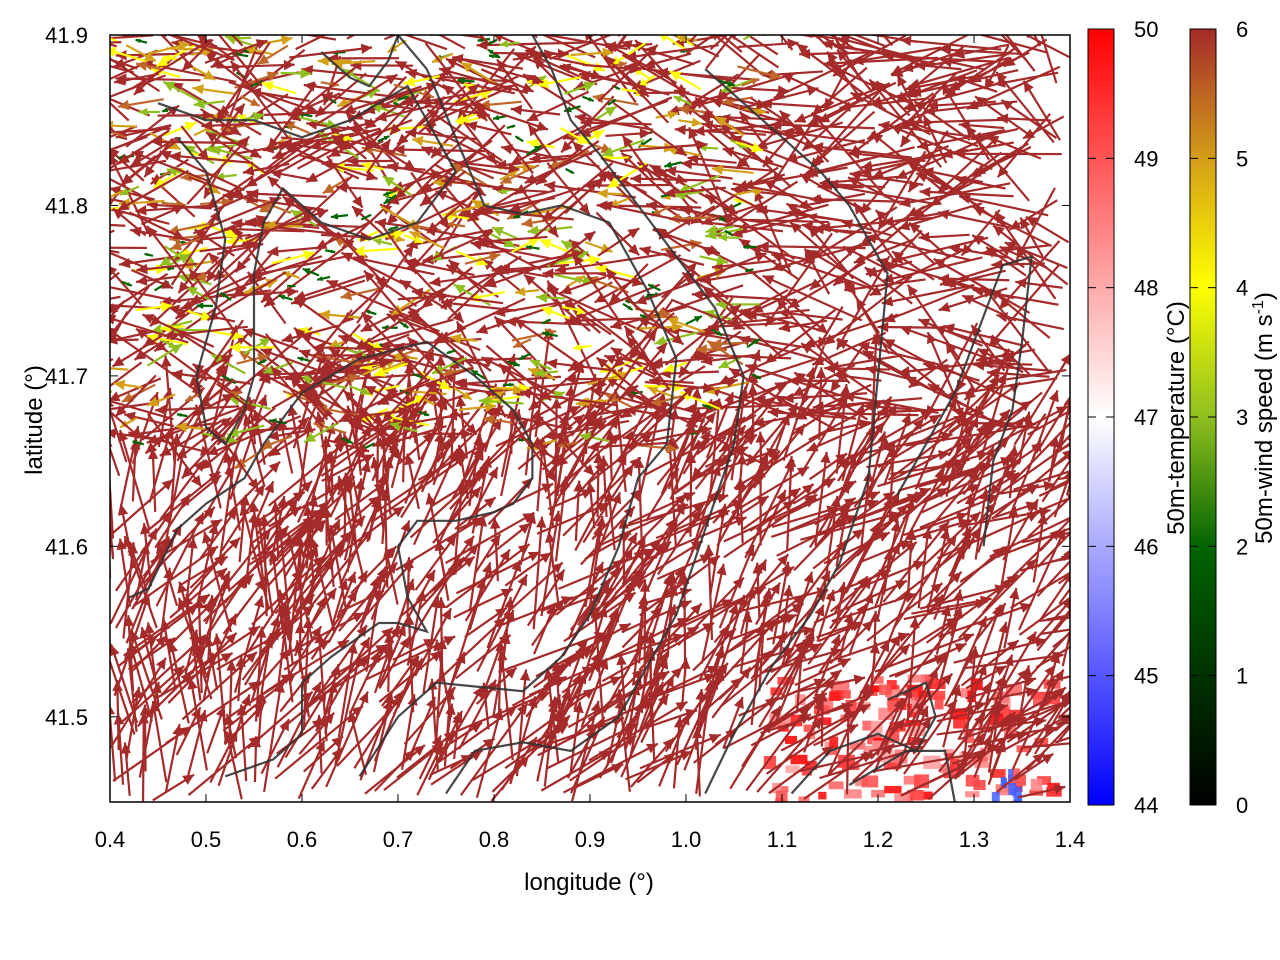 This screenshot has height=960, width=1280. Describe the element at coordinates (1003, 782) in the screenshot. I see `temperature-cell-cool` at that location.